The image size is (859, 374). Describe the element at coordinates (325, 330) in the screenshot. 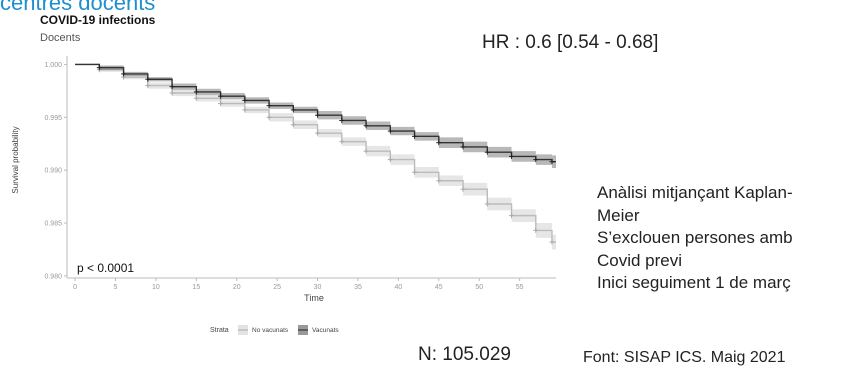

I see `legend-label: Vacunats` at that location.